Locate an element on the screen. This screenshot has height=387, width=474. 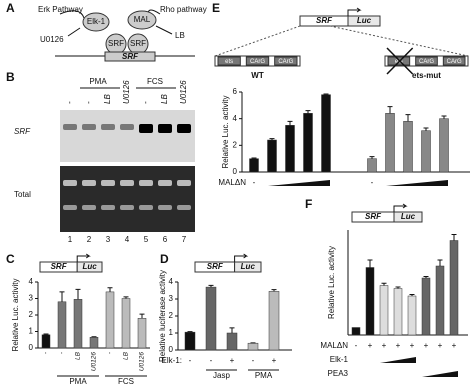
panel-label: C is located at coordinates (10, 259).